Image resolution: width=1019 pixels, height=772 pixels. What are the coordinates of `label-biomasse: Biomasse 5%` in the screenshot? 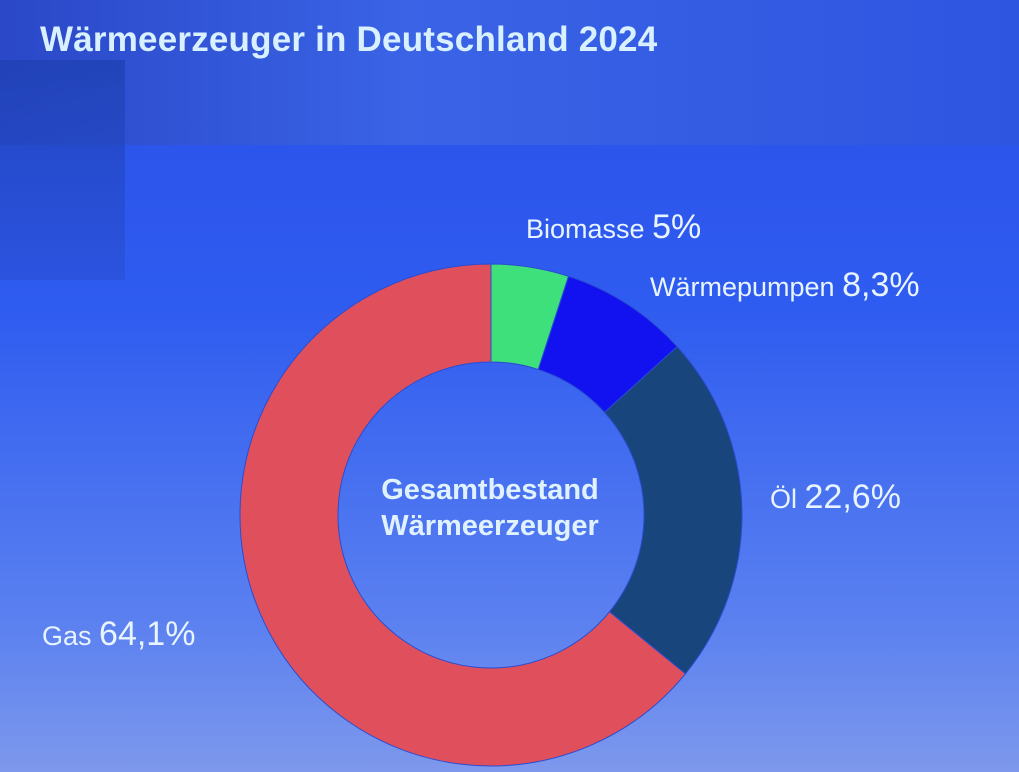 It's located at (613, 227).